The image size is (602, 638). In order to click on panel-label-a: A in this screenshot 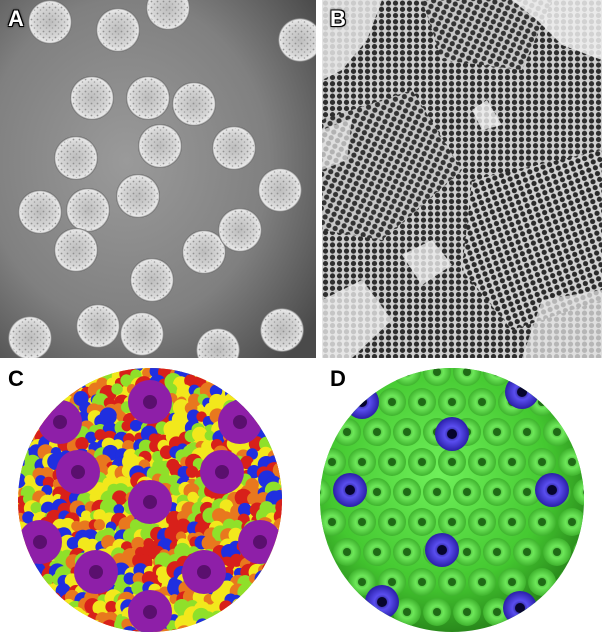, I will do `click(16, 18)`.